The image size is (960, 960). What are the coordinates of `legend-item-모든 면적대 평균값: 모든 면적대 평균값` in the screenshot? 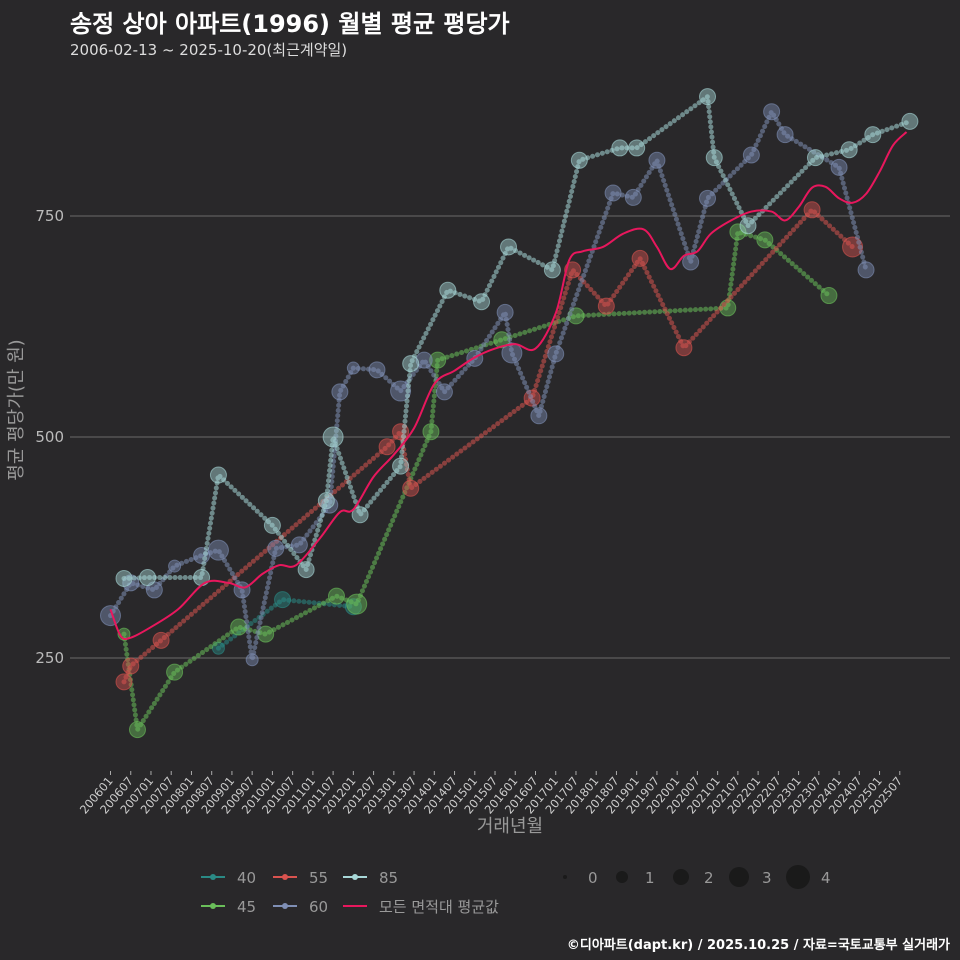 It's located at (421, 907).